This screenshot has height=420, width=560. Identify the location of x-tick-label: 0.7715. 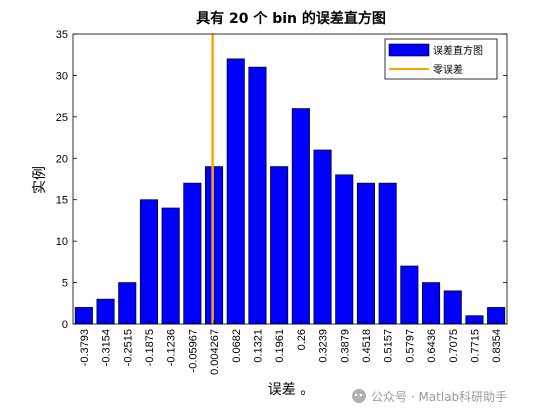
(475, 346).